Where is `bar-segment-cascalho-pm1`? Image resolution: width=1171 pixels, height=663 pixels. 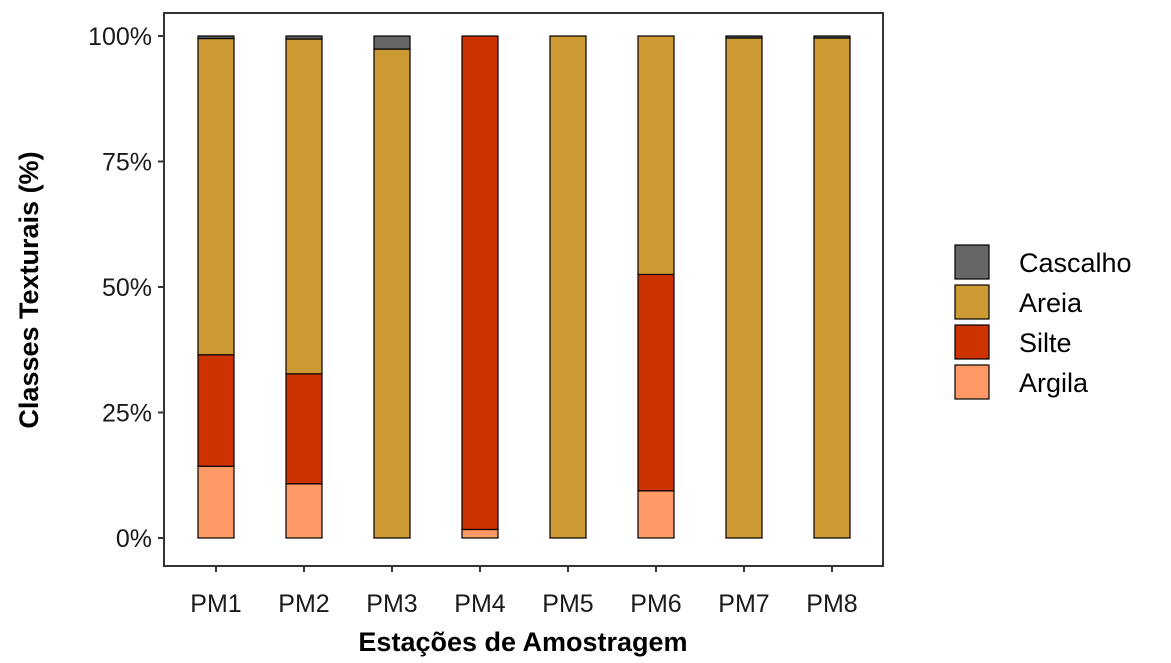 bar-segment-cascalho-pm1 is located at coordinates (216, 37).